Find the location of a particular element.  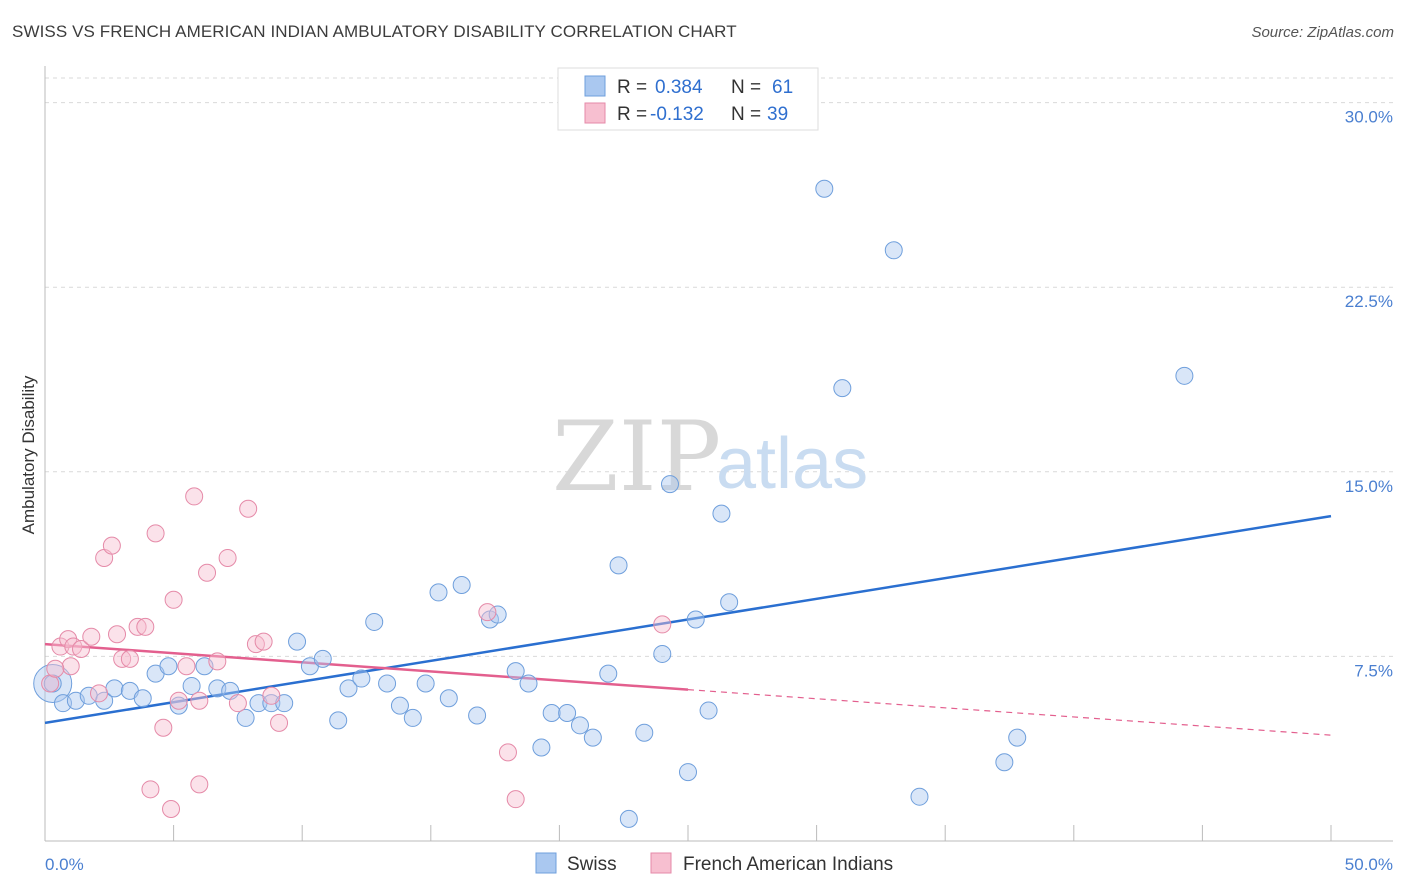

watermark-atlas: atlas is located at coordinates (792, 464).